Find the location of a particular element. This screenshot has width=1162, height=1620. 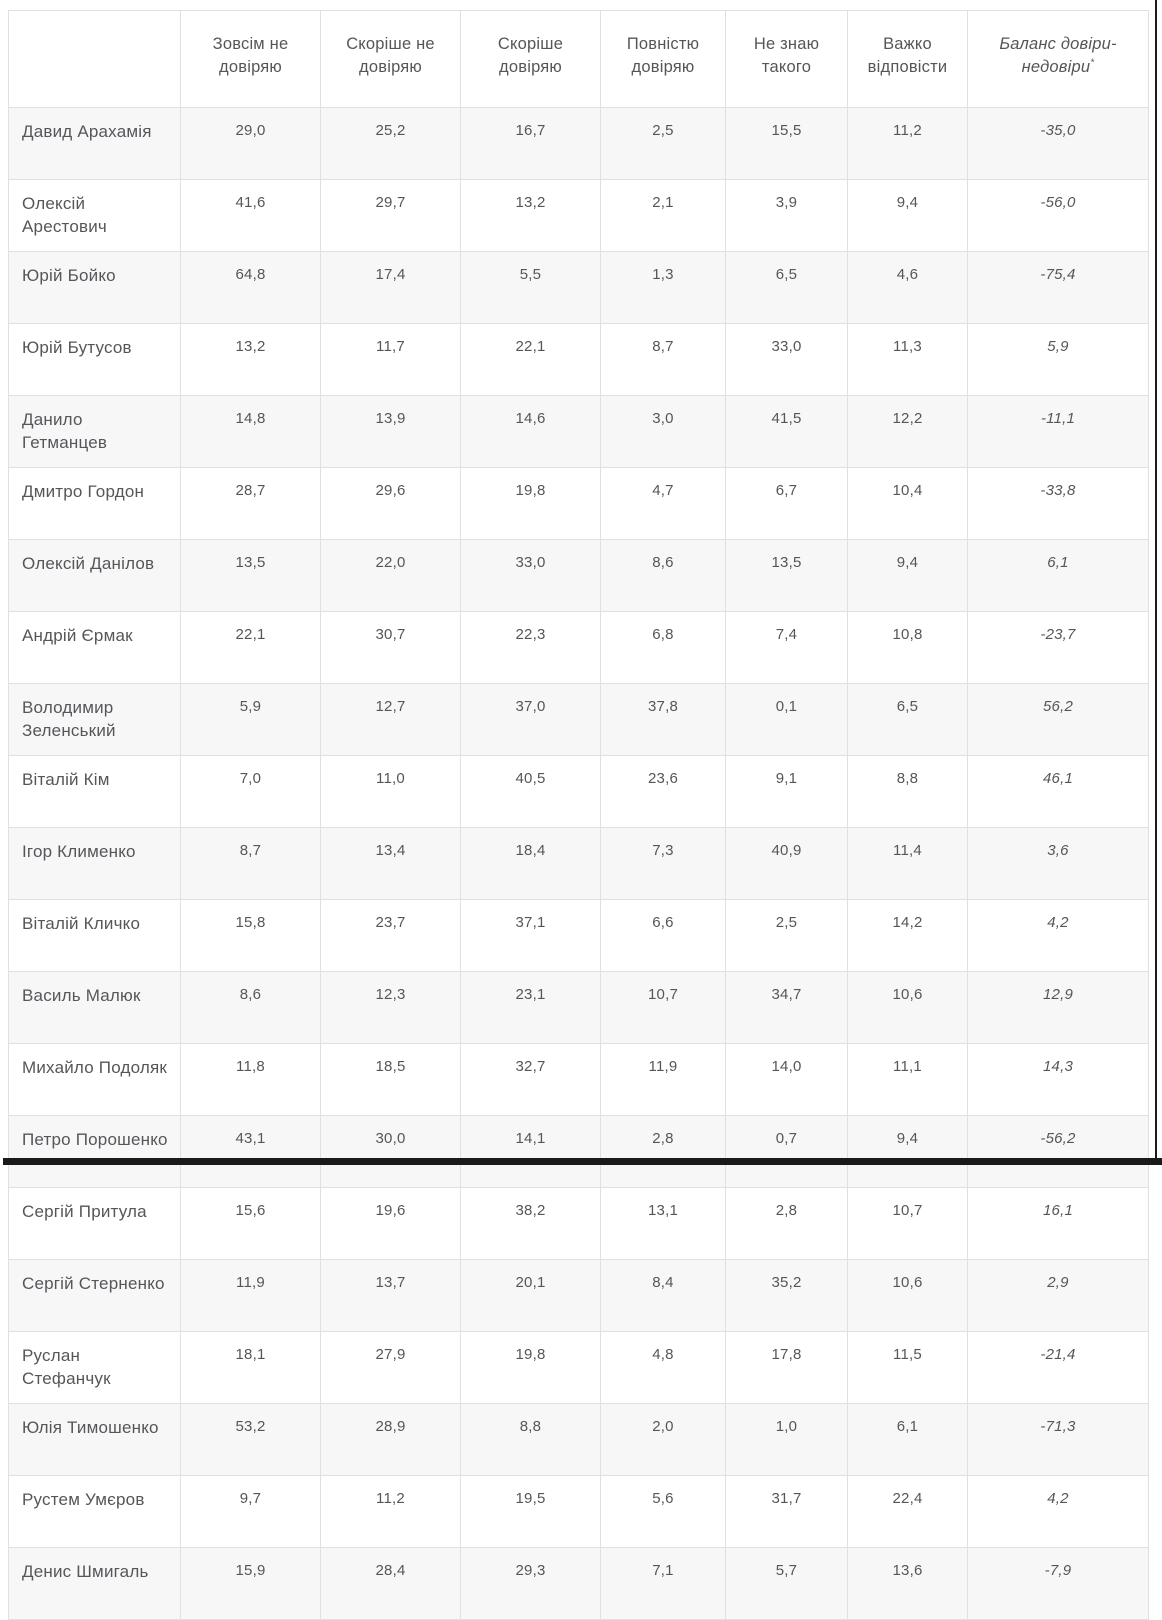

column-header: Повністю довіряю is located at coordinates (663, 59).